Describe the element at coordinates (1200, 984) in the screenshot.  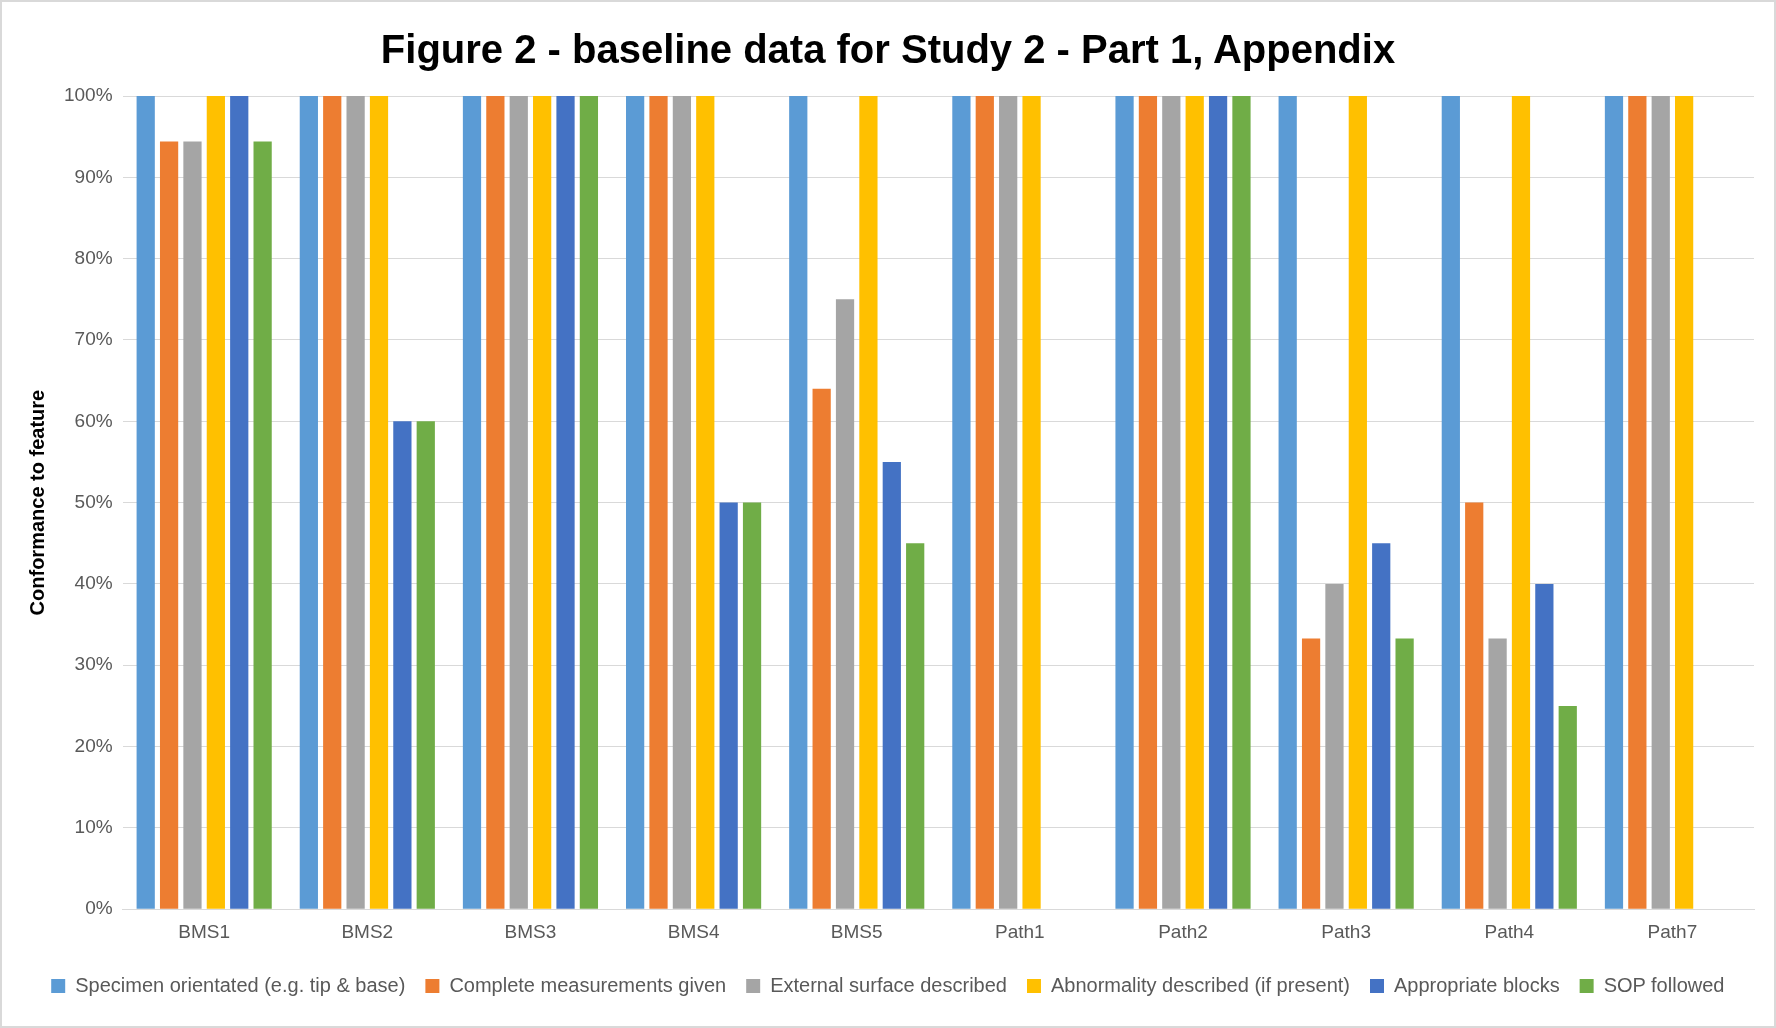
I see `legend-label: Abnormality described (if present)` at that location.